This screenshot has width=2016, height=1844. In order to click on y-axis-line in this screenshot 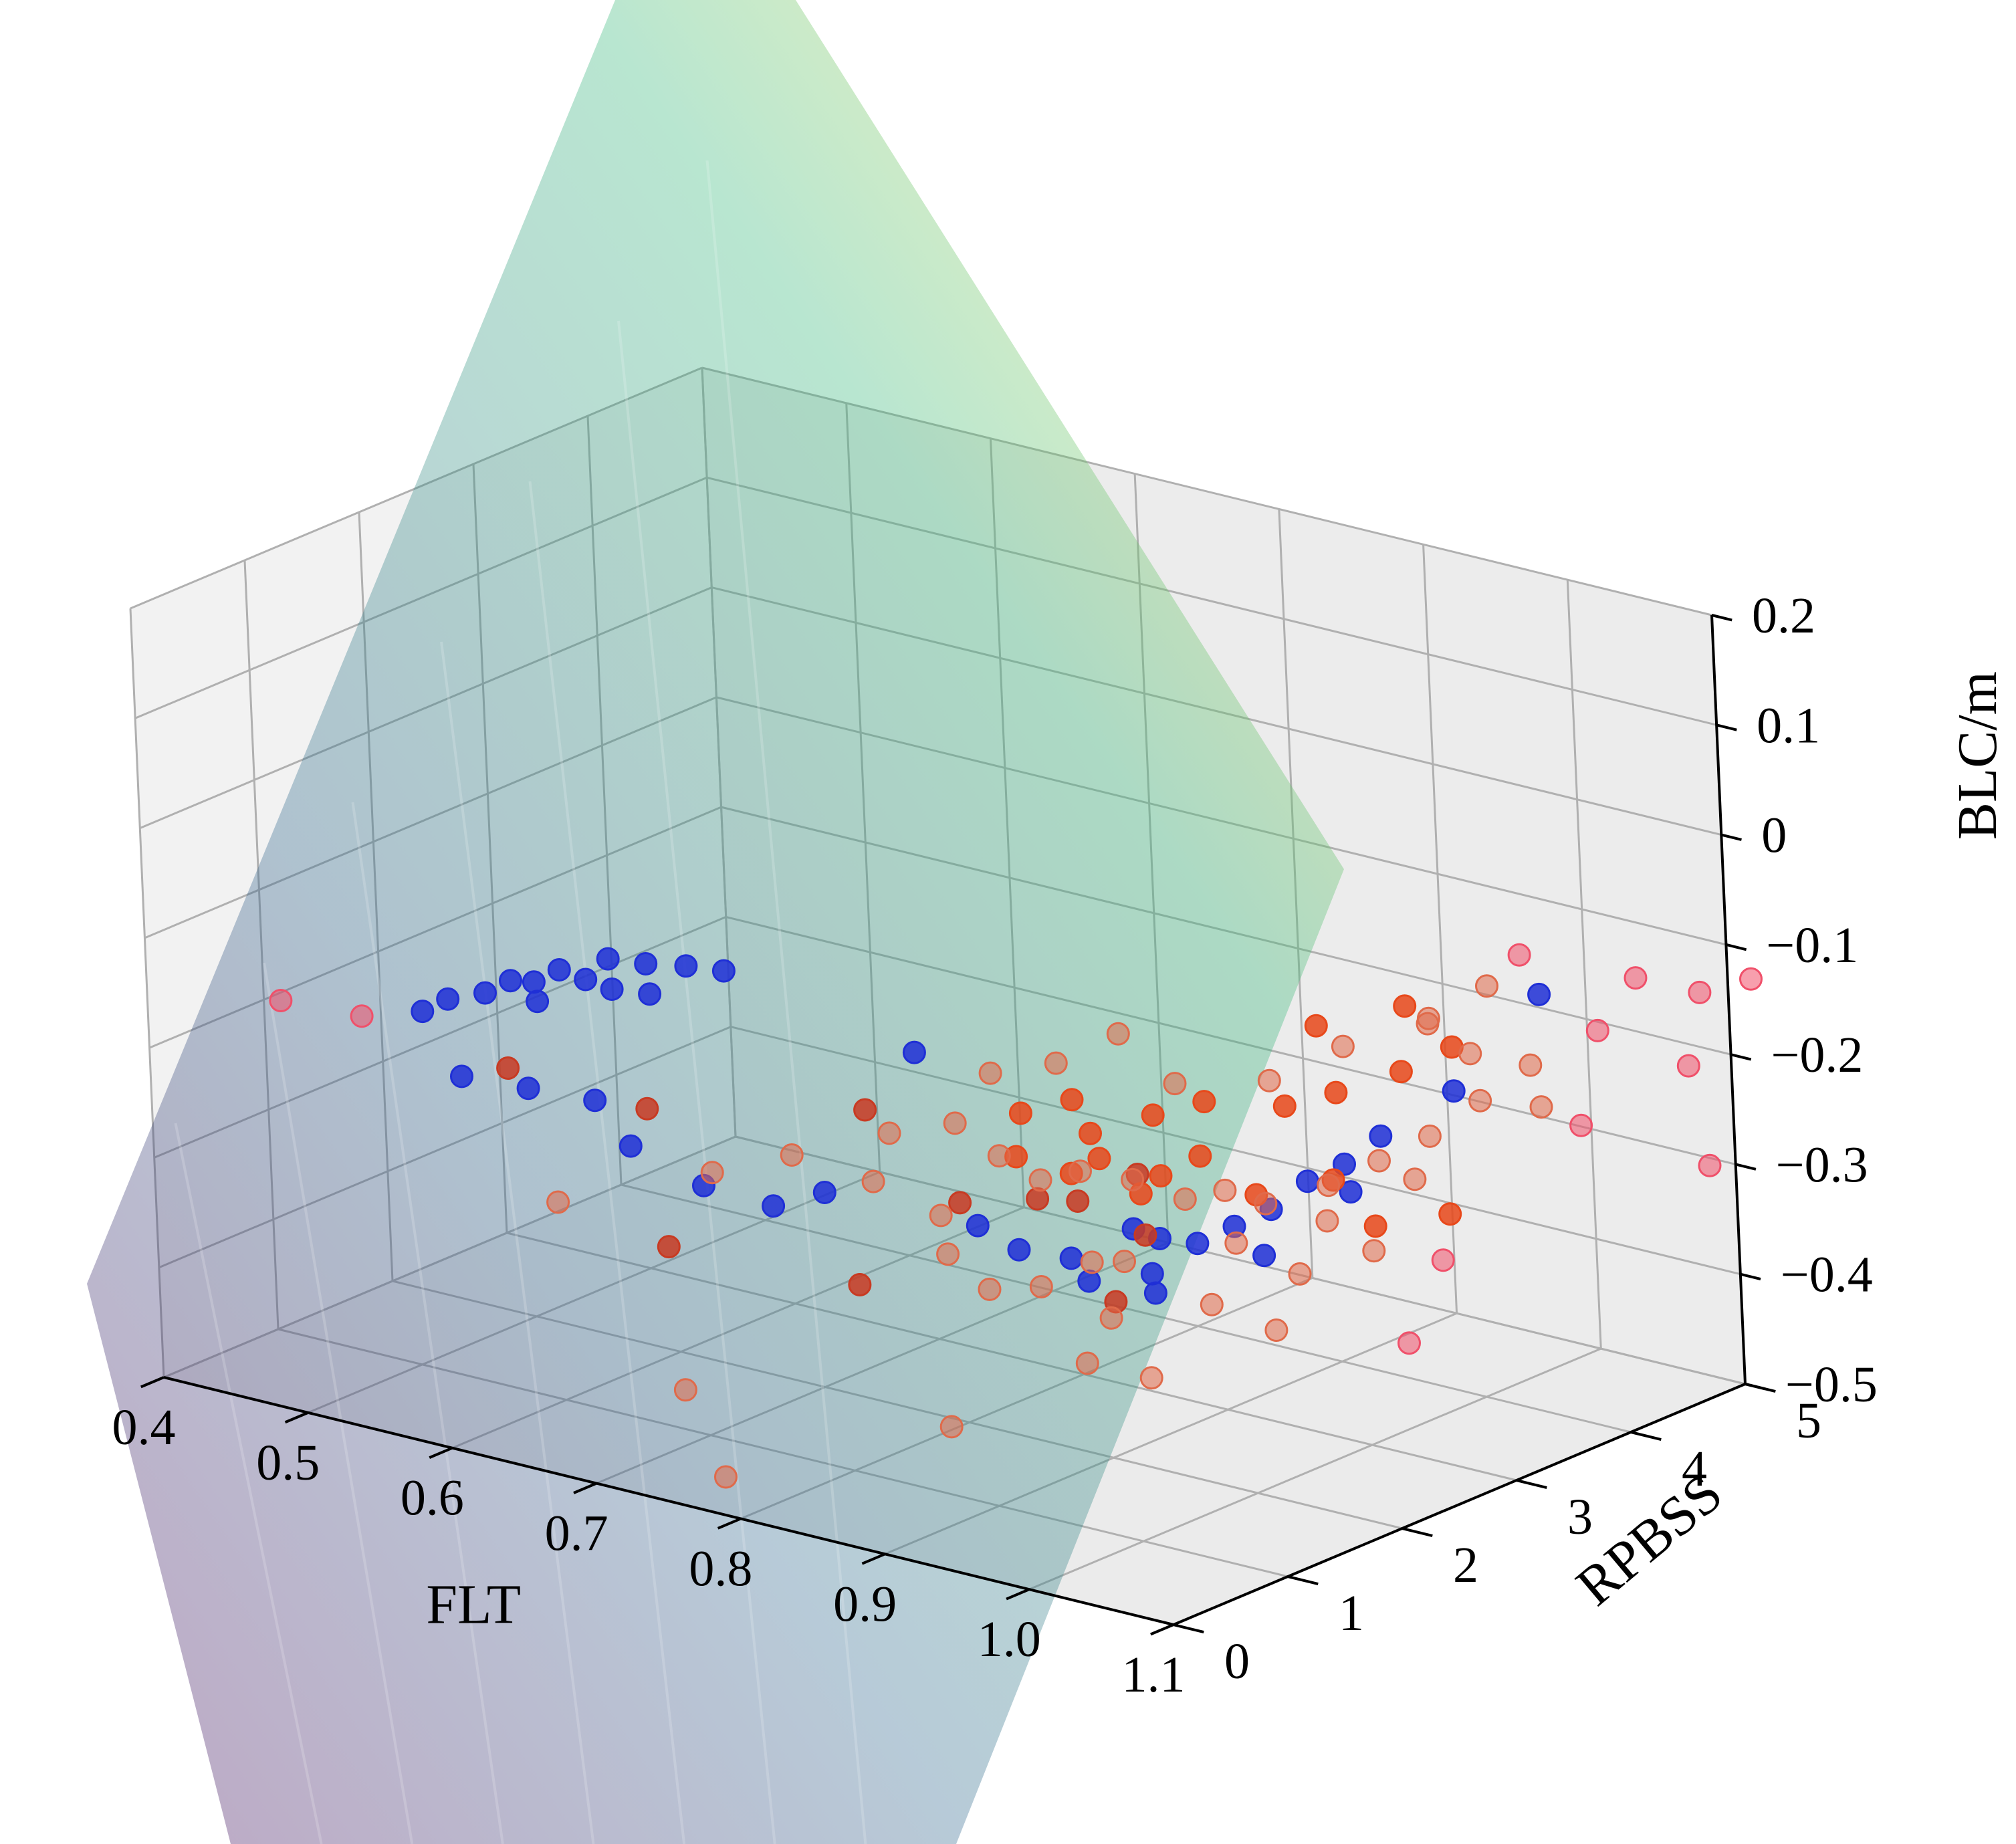, I will do `click(1459, 1505)`.